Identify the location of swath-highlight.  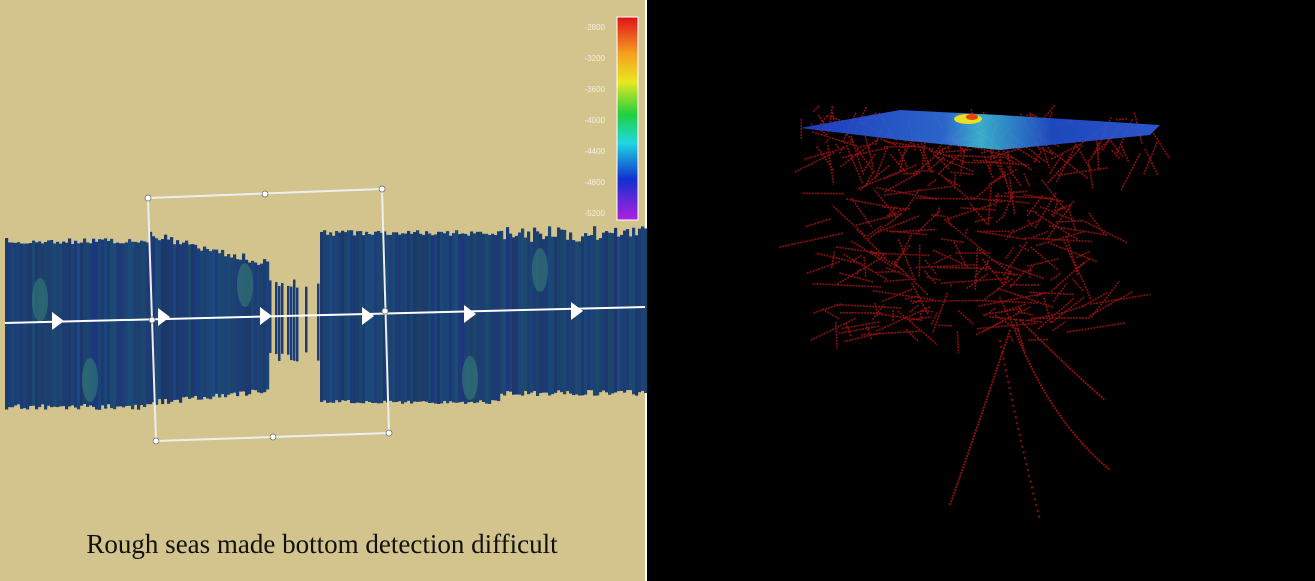
(40, 300).